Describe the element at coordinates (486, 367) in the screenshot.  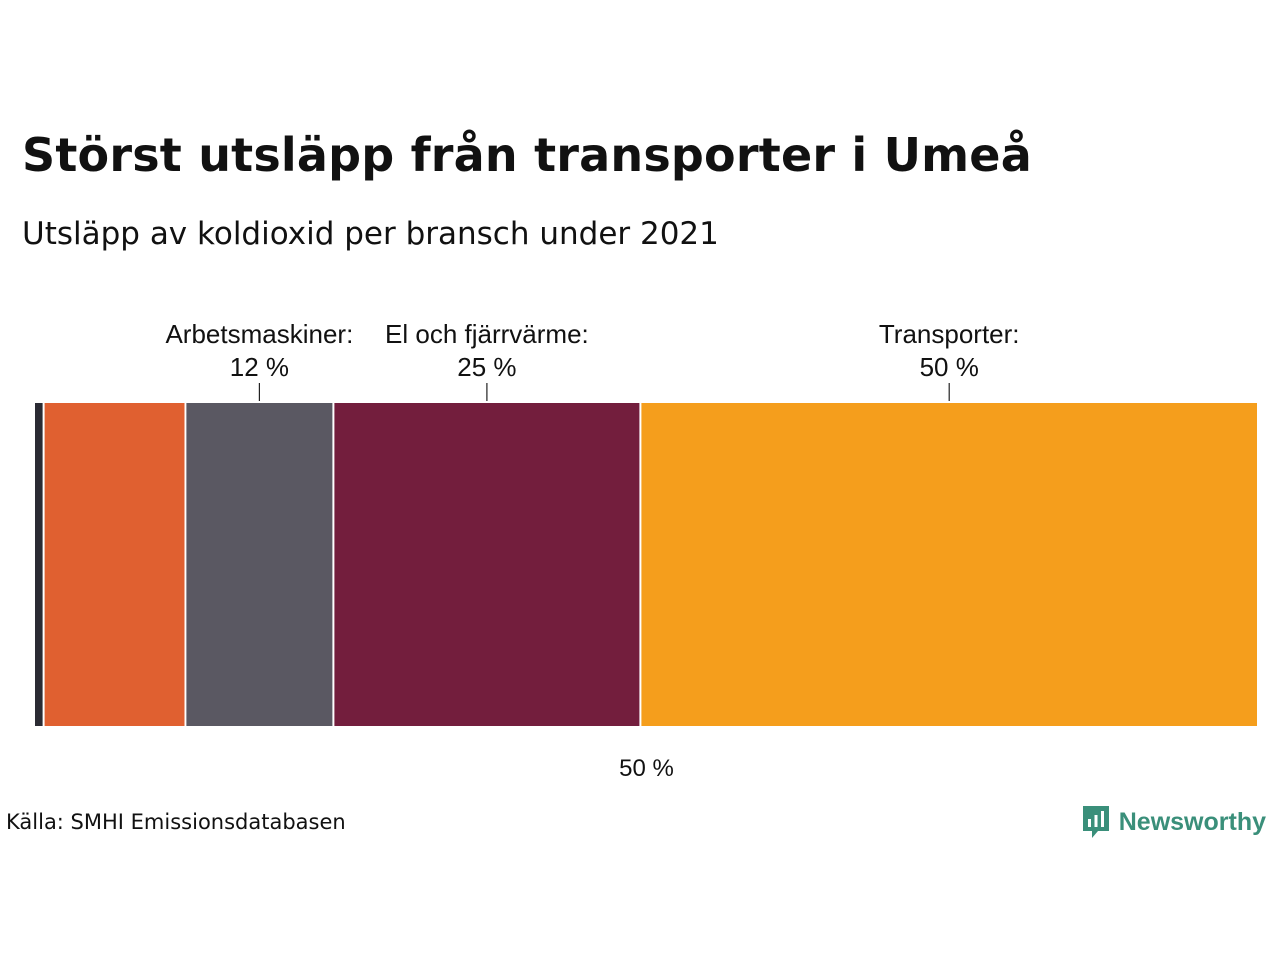
I see `segment-value-label: 25 %` at that location.